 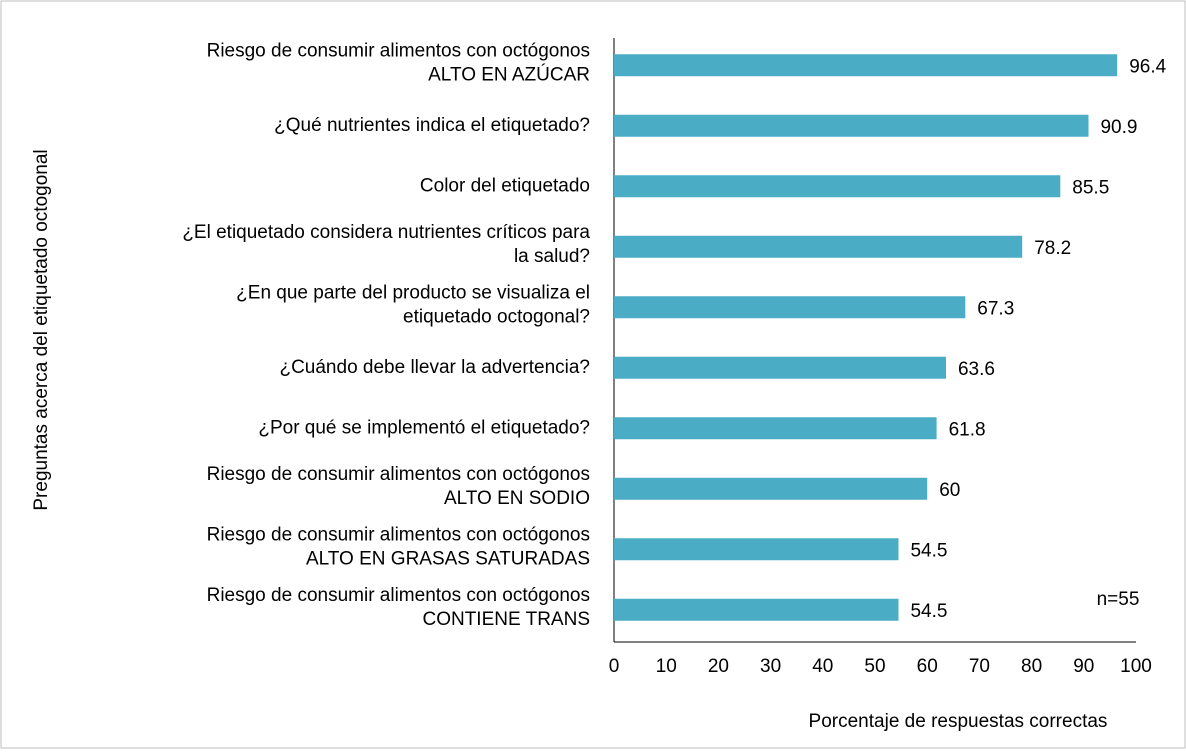 I want to click on x-tick-label: 10, so click(x=666, y=666).